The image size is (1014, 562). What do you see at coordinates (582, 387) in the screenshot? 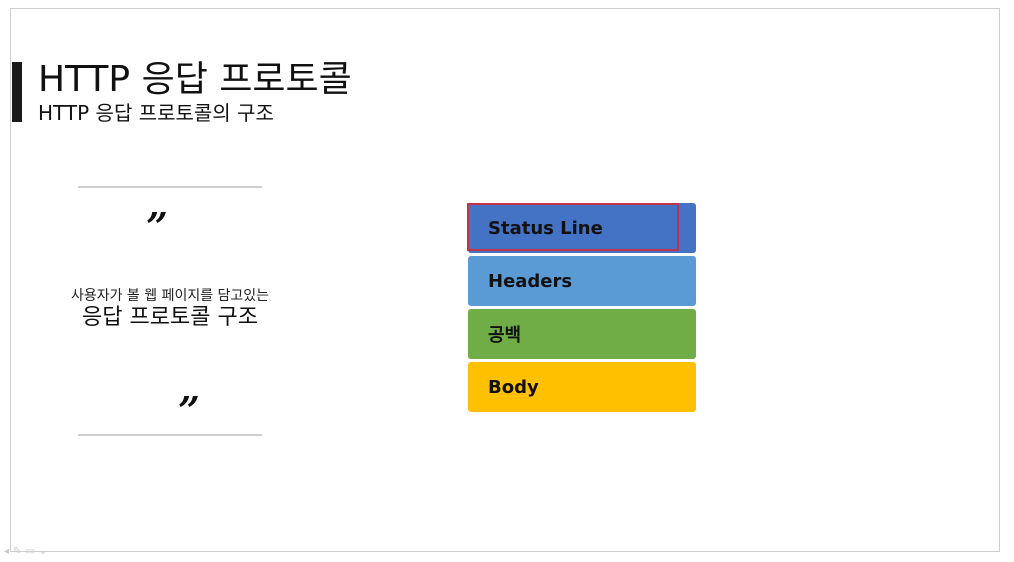
I see `block-body: Body` at bounding box center [582, 387].